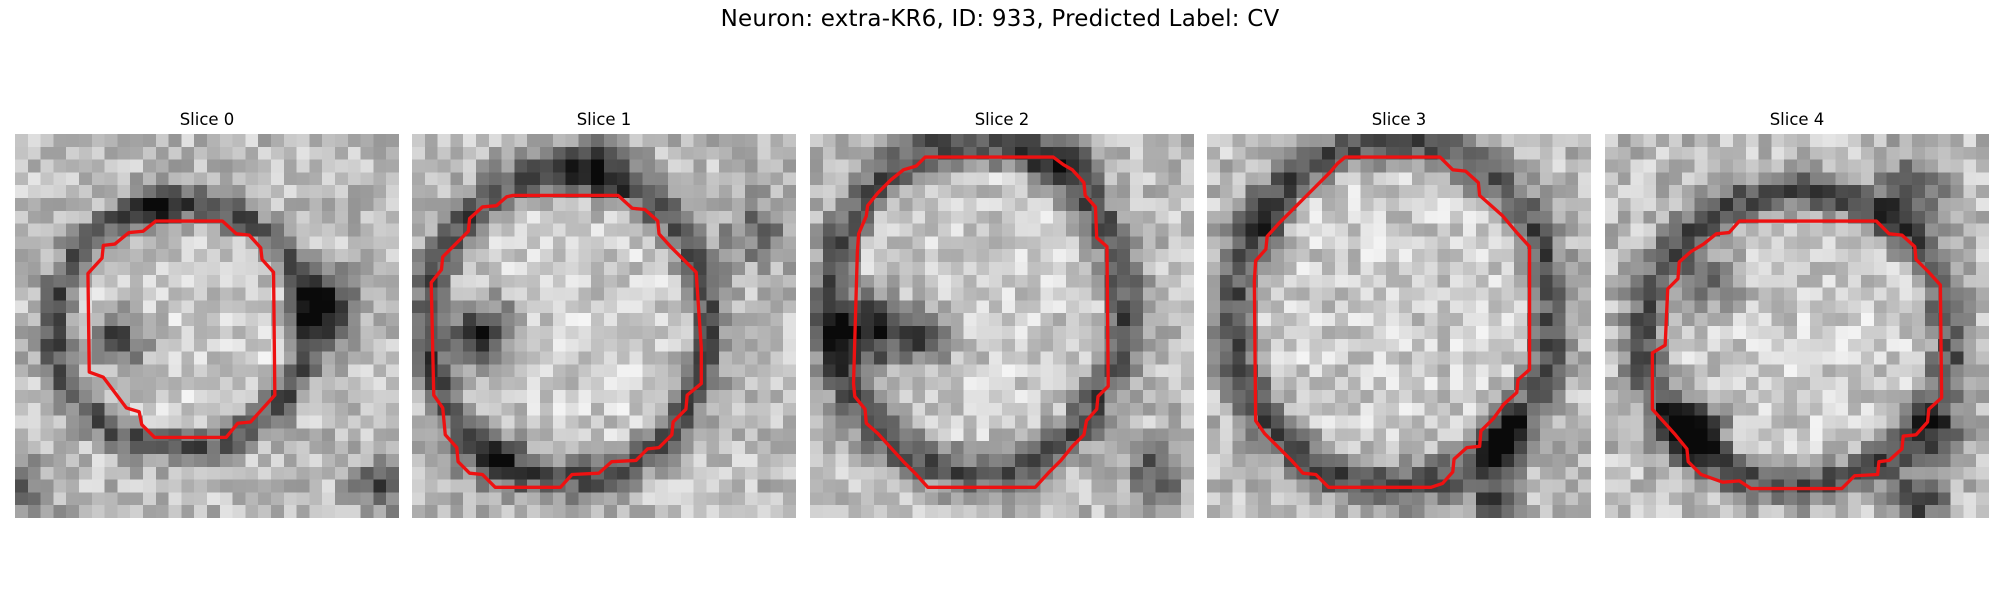  I want to click on slice-panel-0: Slice 0, so click(207, 313).